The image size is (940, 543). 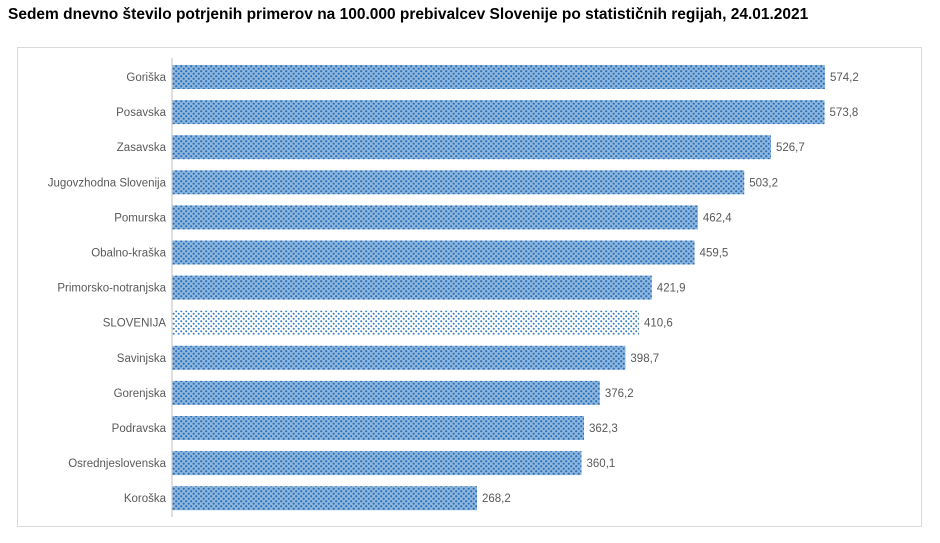 What do you see at coordinates (107, 183) in the screenshot?
I see `category-label: Jugovzhodna Slovenija` at bounding box center [107, 183].